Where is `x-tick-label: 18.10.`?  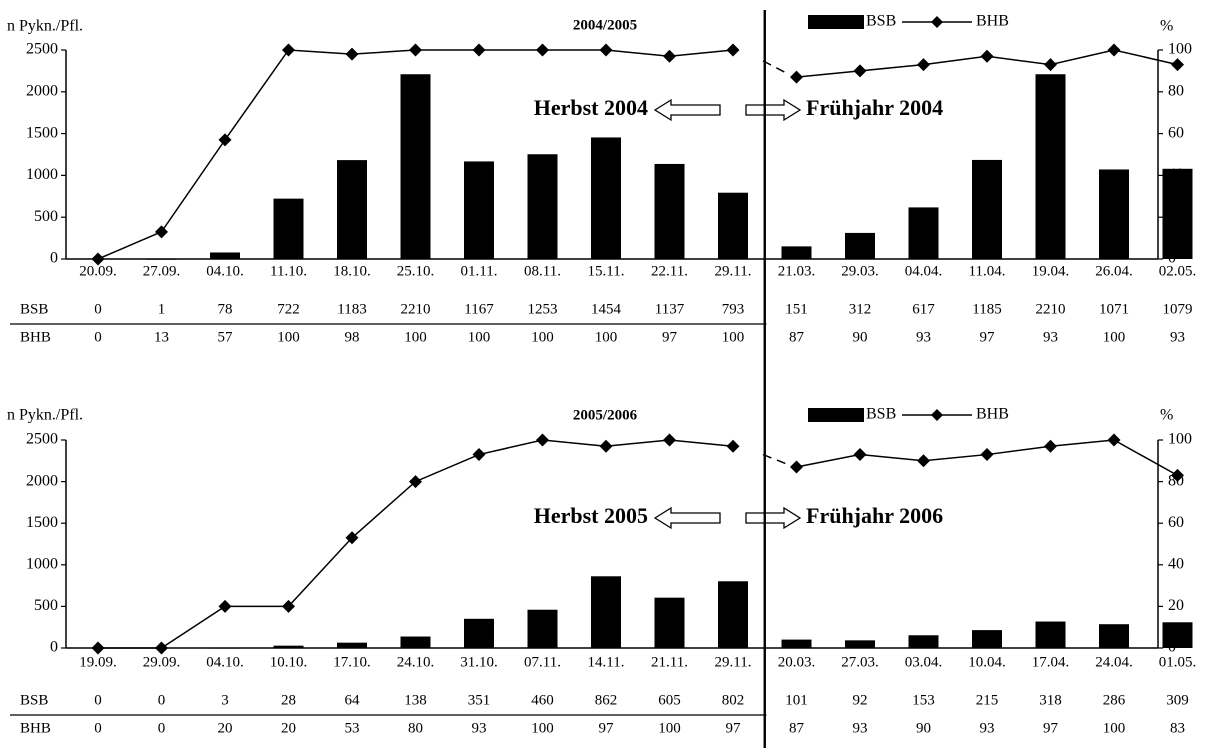 x-tick-label: 18.10. is located at coordinates (352, 271).